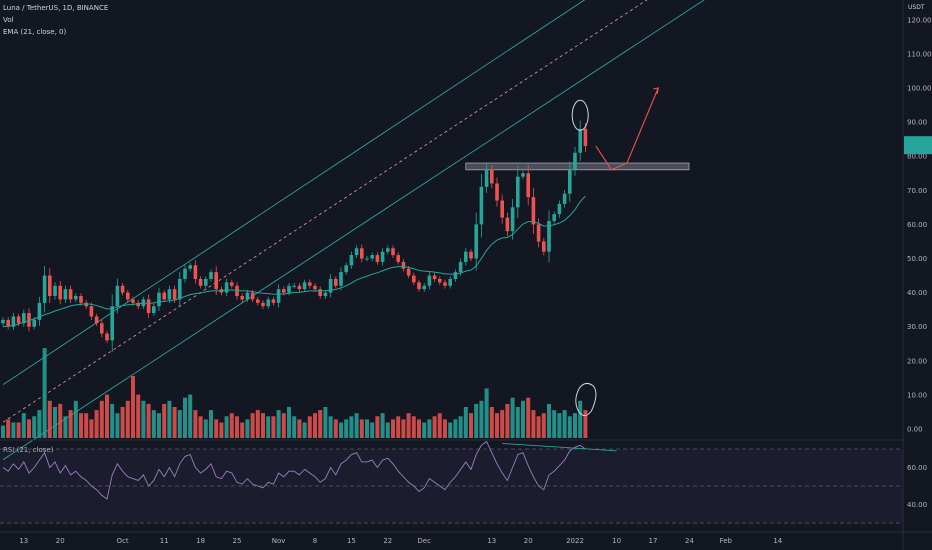  Describe the element at coordinates (917, 191) in the screenshot. I see `price-tick-label: 70.00` at that location.